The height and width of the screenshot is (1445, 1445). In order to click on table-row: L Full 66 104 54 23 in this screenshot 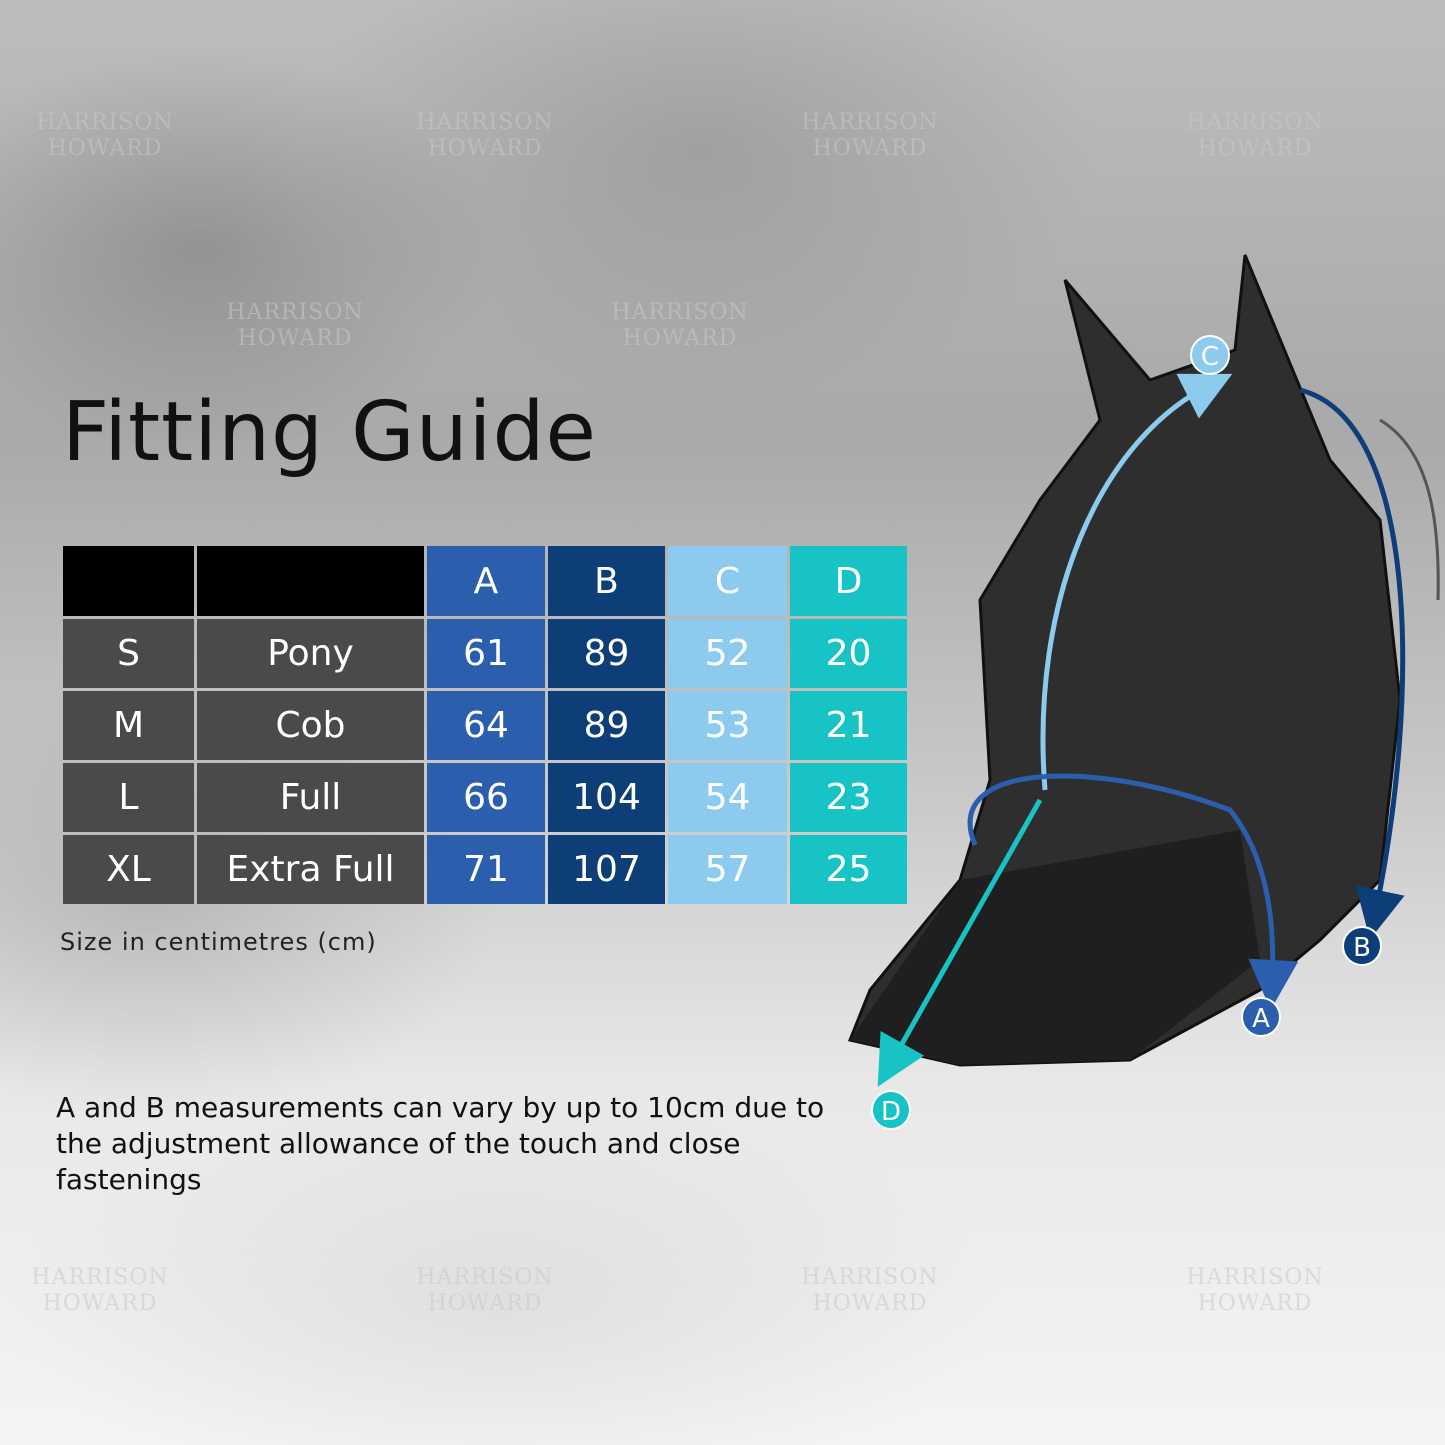, I will do `click(485, 797)`.